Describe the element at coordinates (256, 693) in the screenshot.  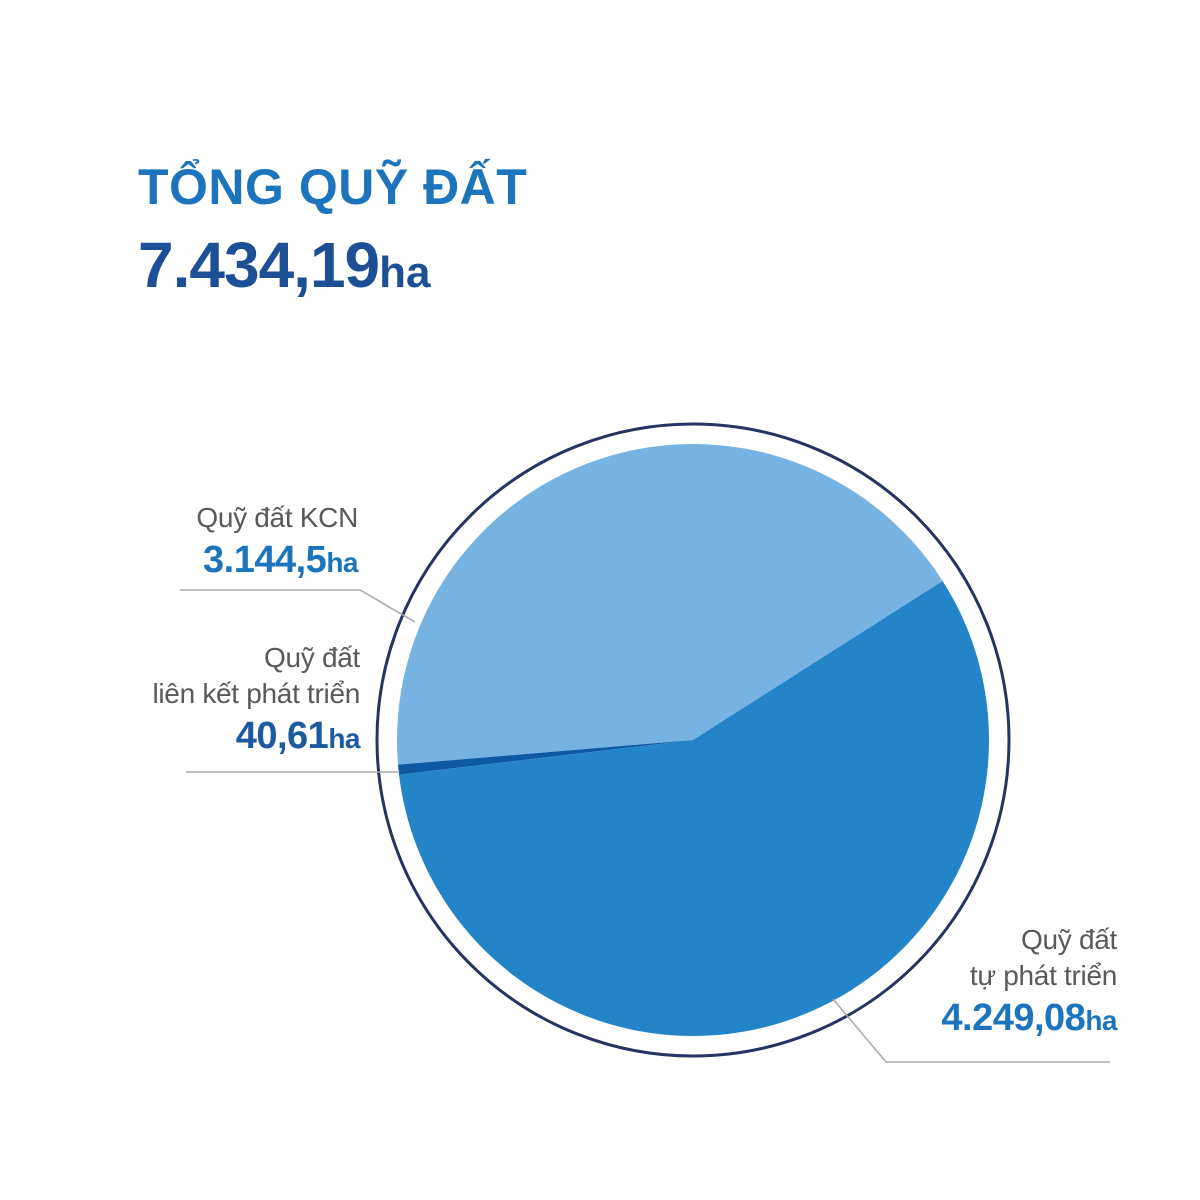
I see `slice-label-text: liên kết phát triển` at that location.